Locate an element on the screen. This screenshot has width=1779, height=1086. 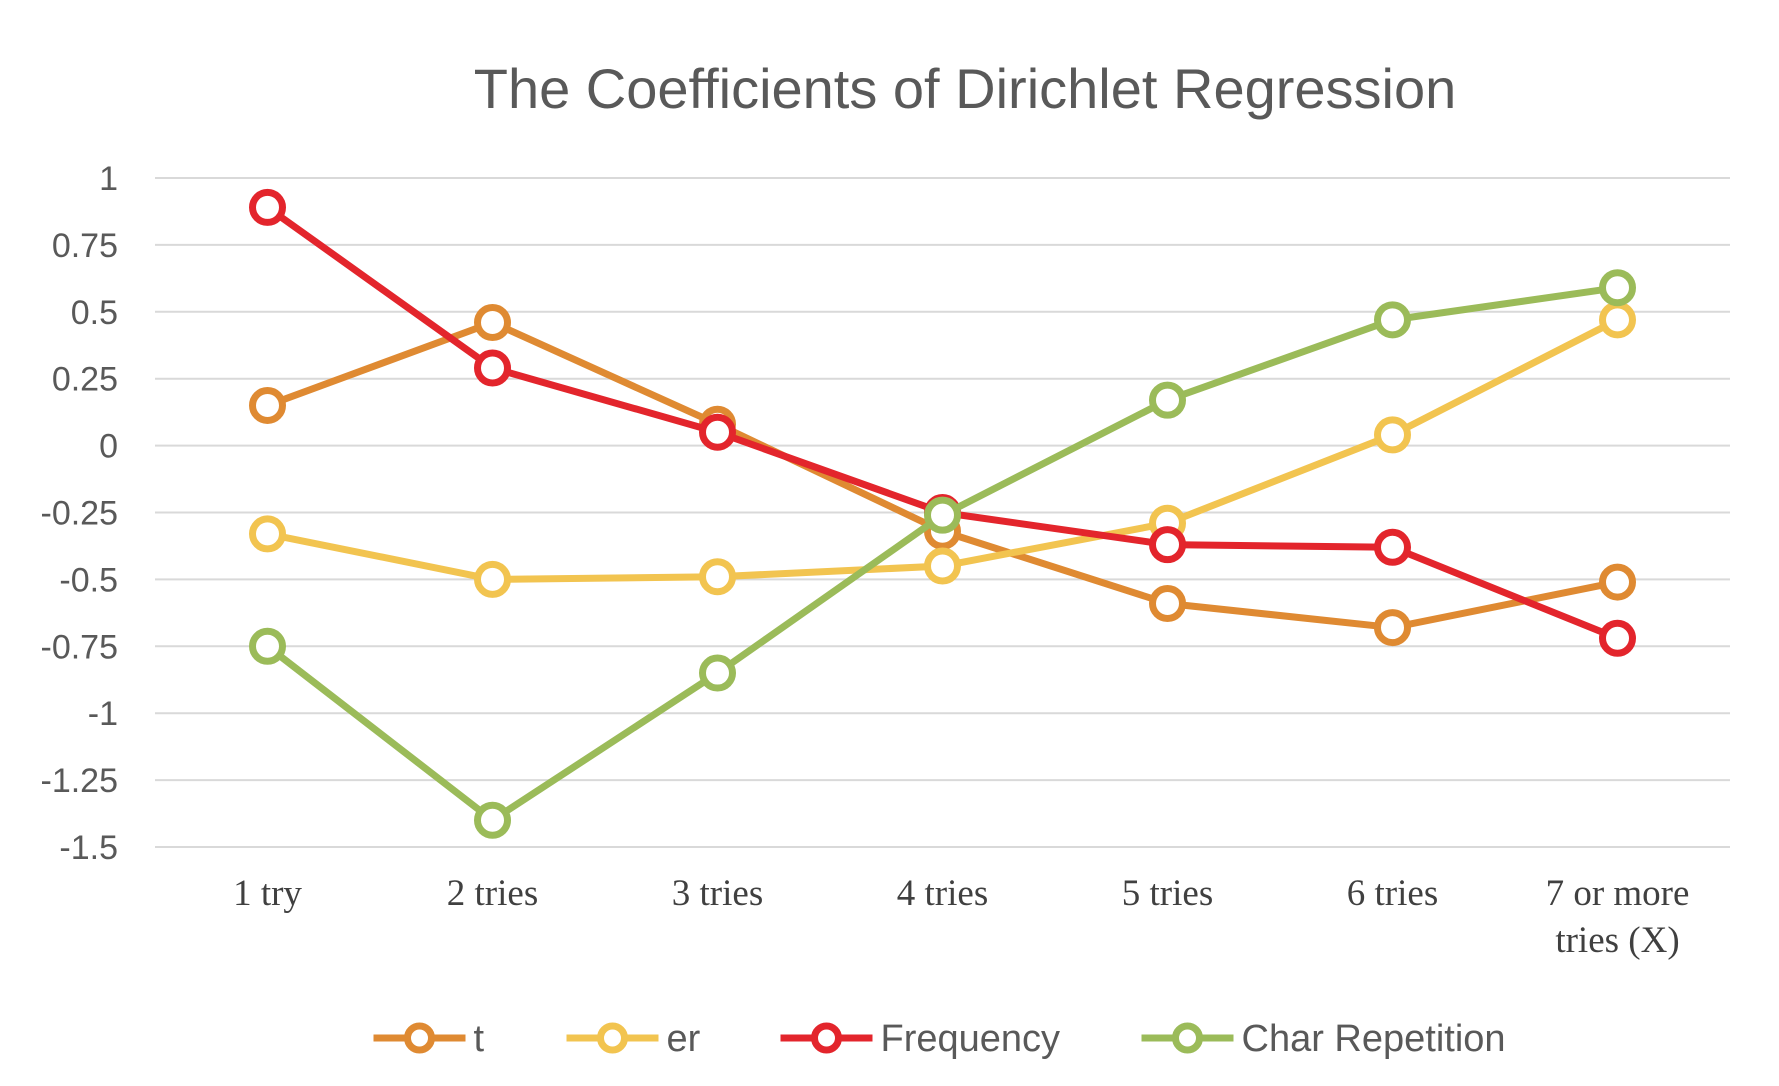
y-tick-label: -0.5 is located at coordinates (88, 580).